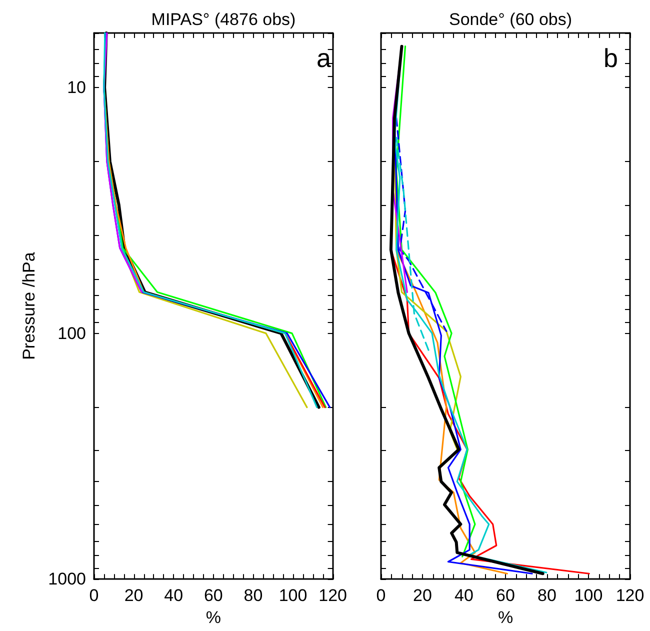 The image size is (650, 631). Describe the element at coordinates (223, 19) in the screenshot. I see `chart-title: MIPAS° (4876 obs)` at that location.